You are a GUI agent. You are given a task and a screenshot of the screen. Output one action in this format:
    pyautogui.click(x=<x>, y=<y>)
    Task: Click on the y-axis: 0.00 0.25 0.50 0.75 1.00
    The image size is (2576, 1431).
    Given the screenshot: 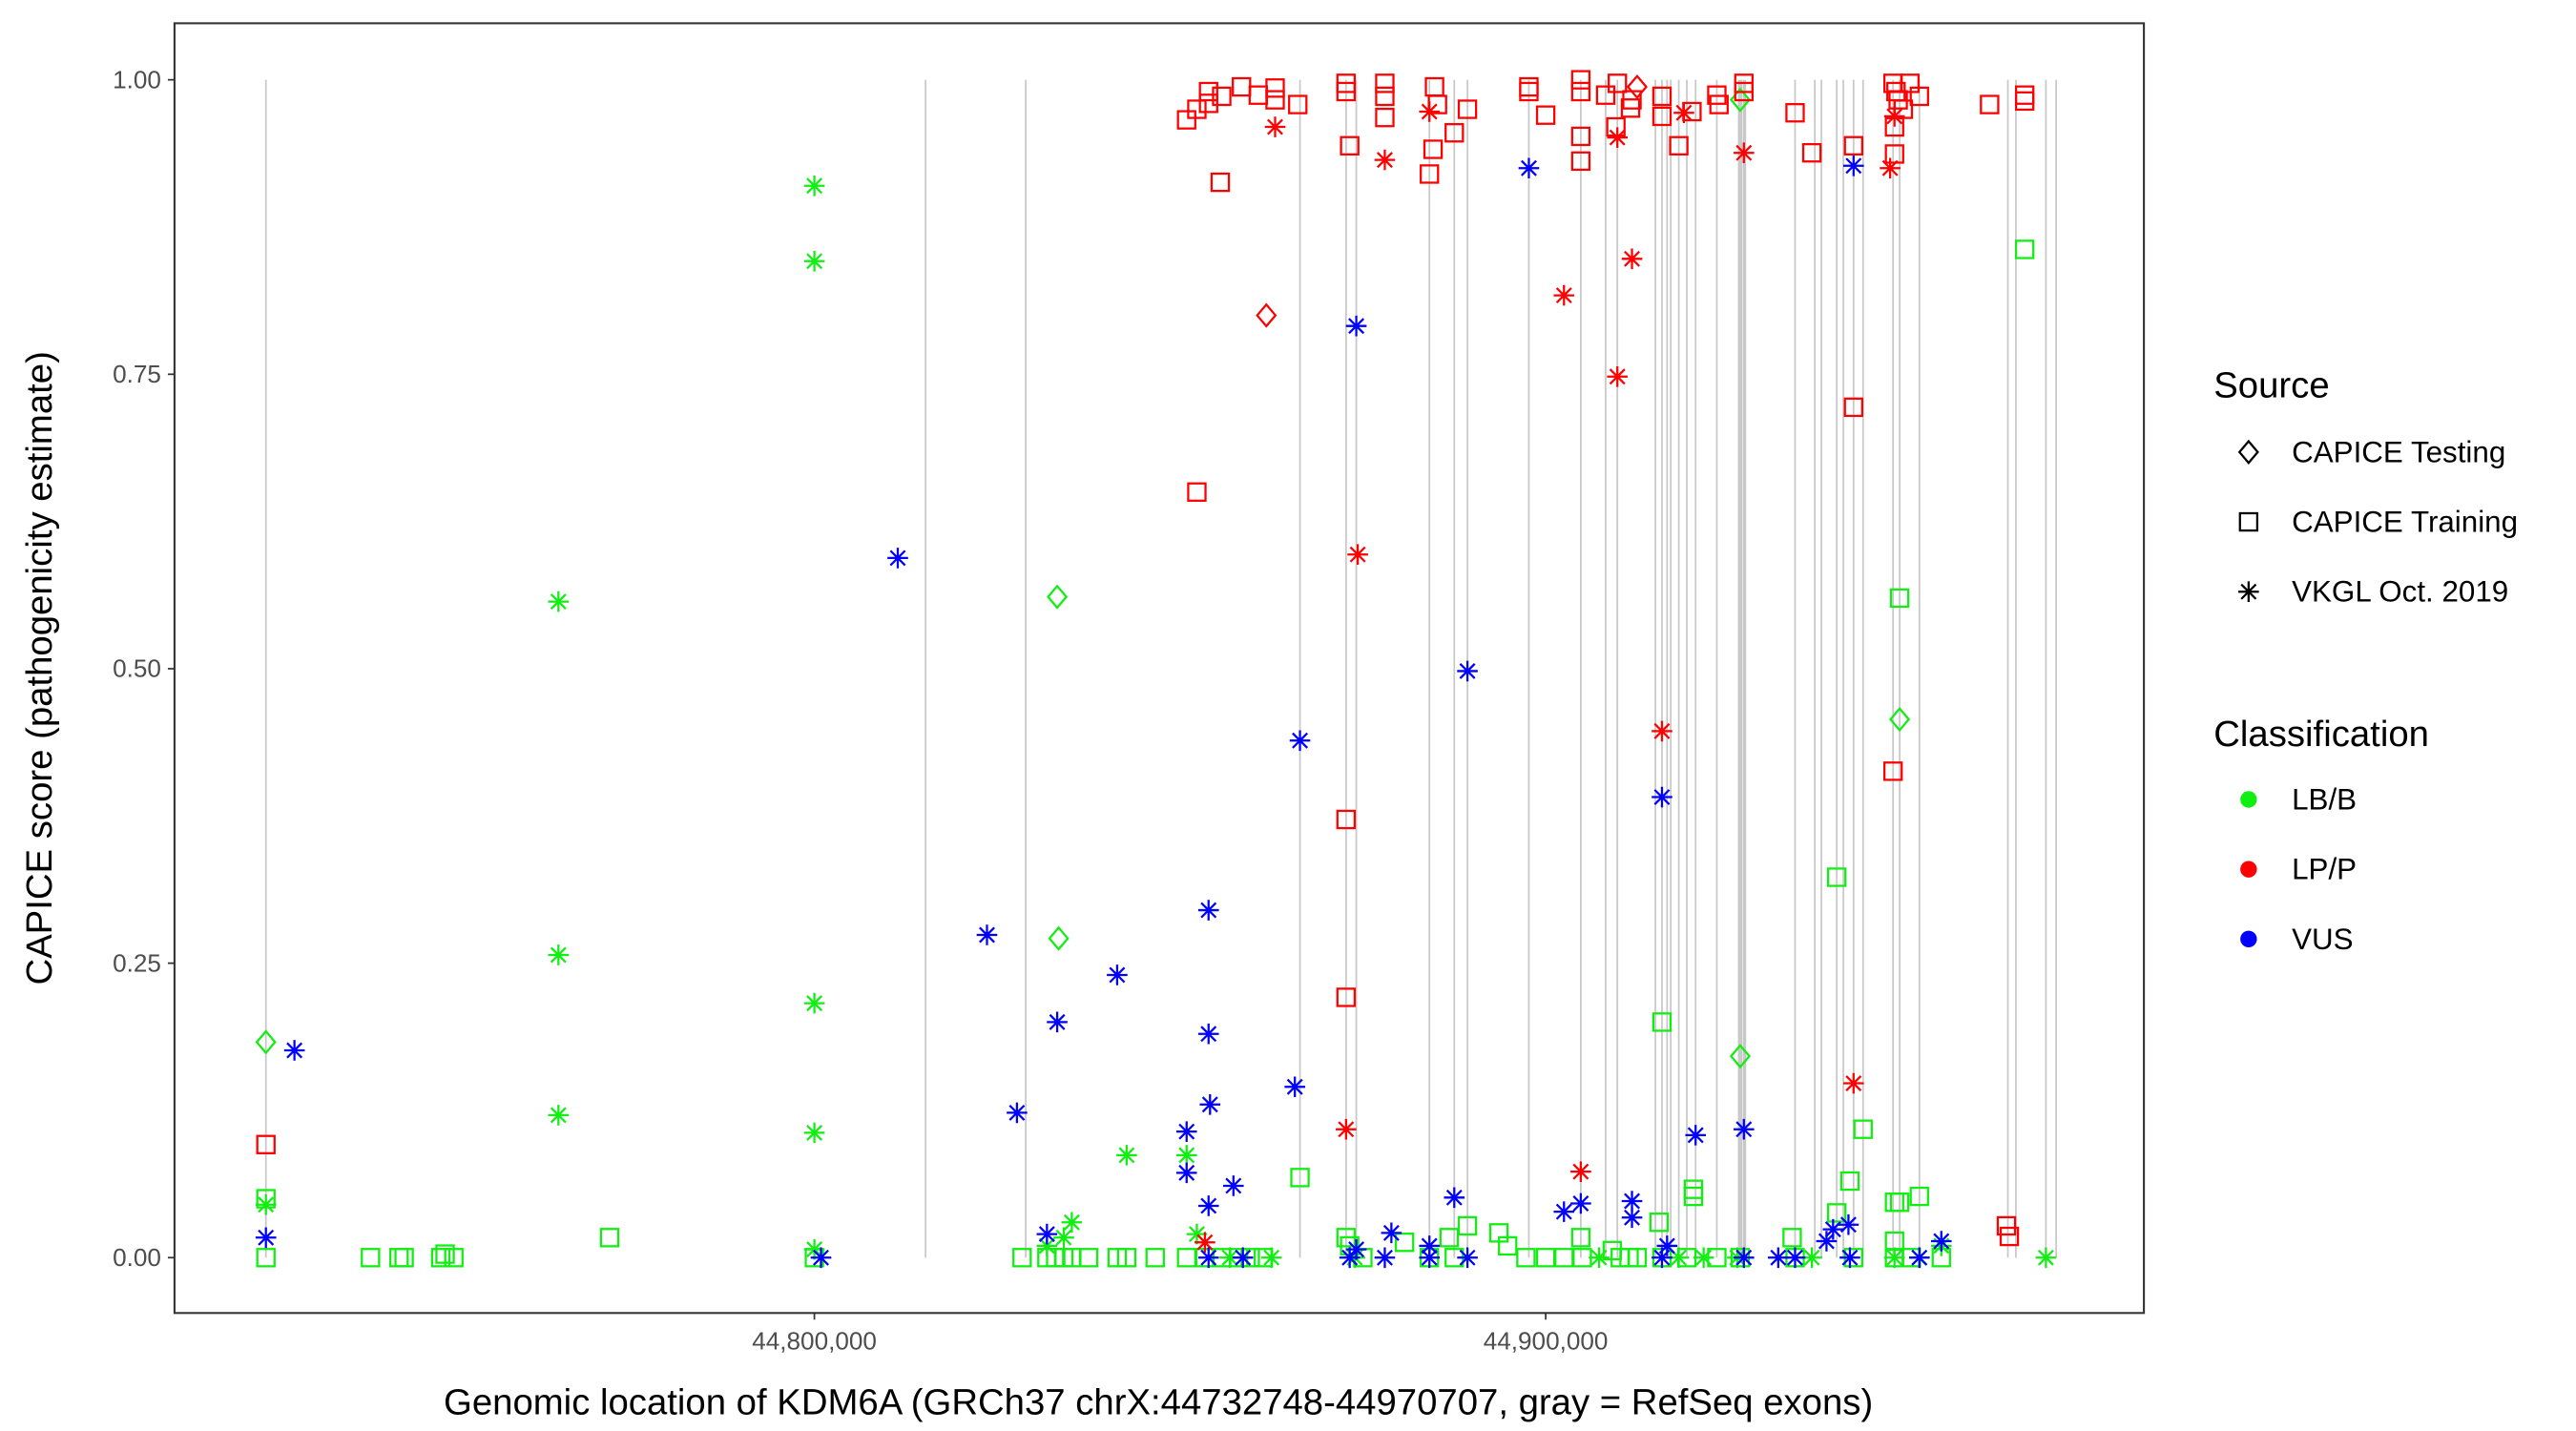 What is the action you would take?
    pyautogui.click(x=144, y=668)
    